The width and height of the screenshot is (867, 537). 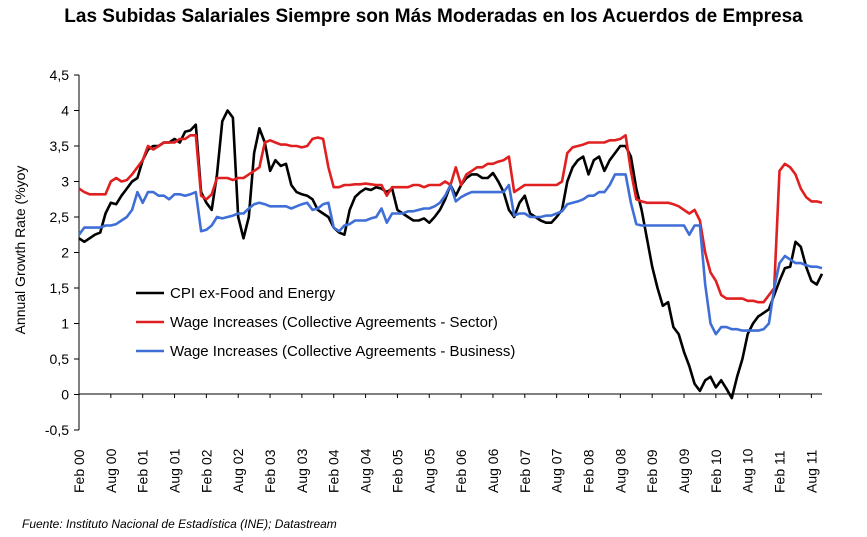 What do you see at coordinates (65, 395) in the screenshot?
I see `y-tick-label: 0` at bounding box center [65, 395].